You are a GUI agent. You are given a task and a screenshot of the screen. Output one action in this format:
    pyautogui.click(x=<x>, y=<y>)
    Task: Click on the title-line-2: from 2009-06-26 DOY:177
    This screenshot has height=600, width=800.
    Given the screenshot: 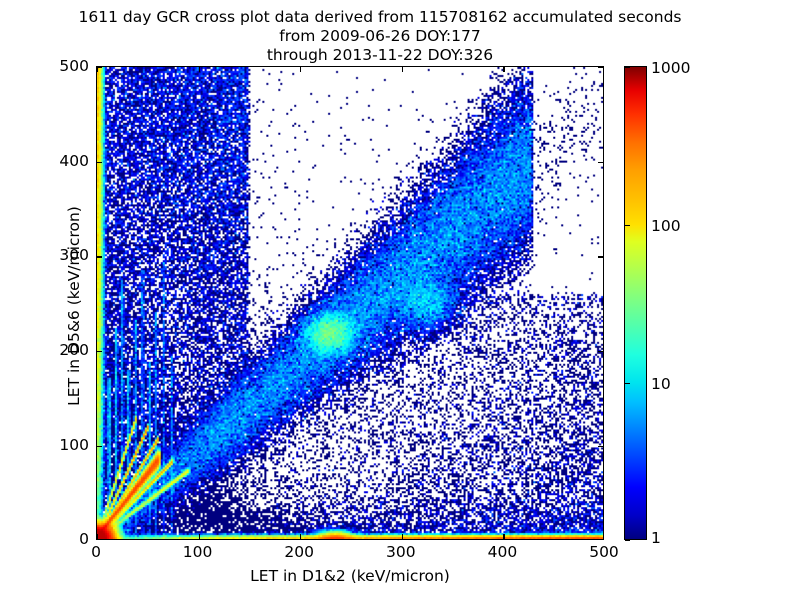 What is the action you would take?
    pyautogui.click(x=380, y=36)
    